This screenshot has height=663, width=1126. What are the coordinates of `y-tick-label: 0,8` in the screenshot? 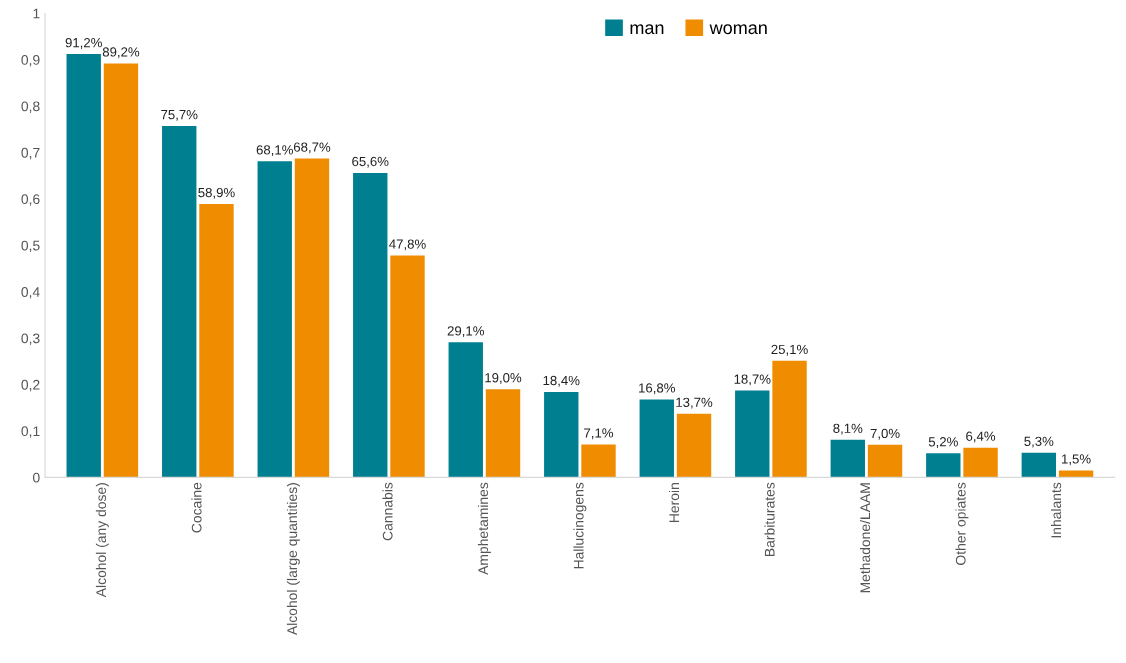 It's located at (30, 107).